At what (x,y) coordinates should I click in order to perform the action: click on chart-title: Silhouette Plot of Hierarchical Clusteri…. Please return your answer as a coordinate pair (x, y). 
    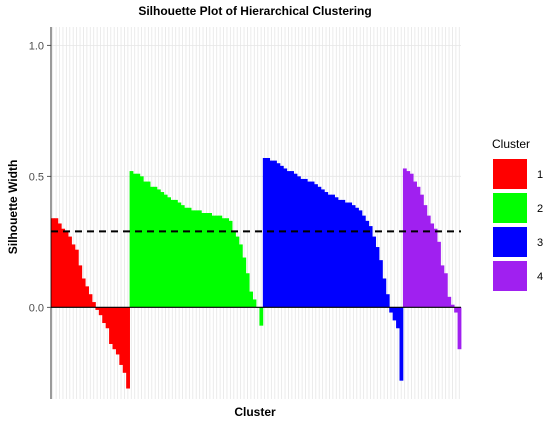
    Looking at the image, I should click on (254, 11).